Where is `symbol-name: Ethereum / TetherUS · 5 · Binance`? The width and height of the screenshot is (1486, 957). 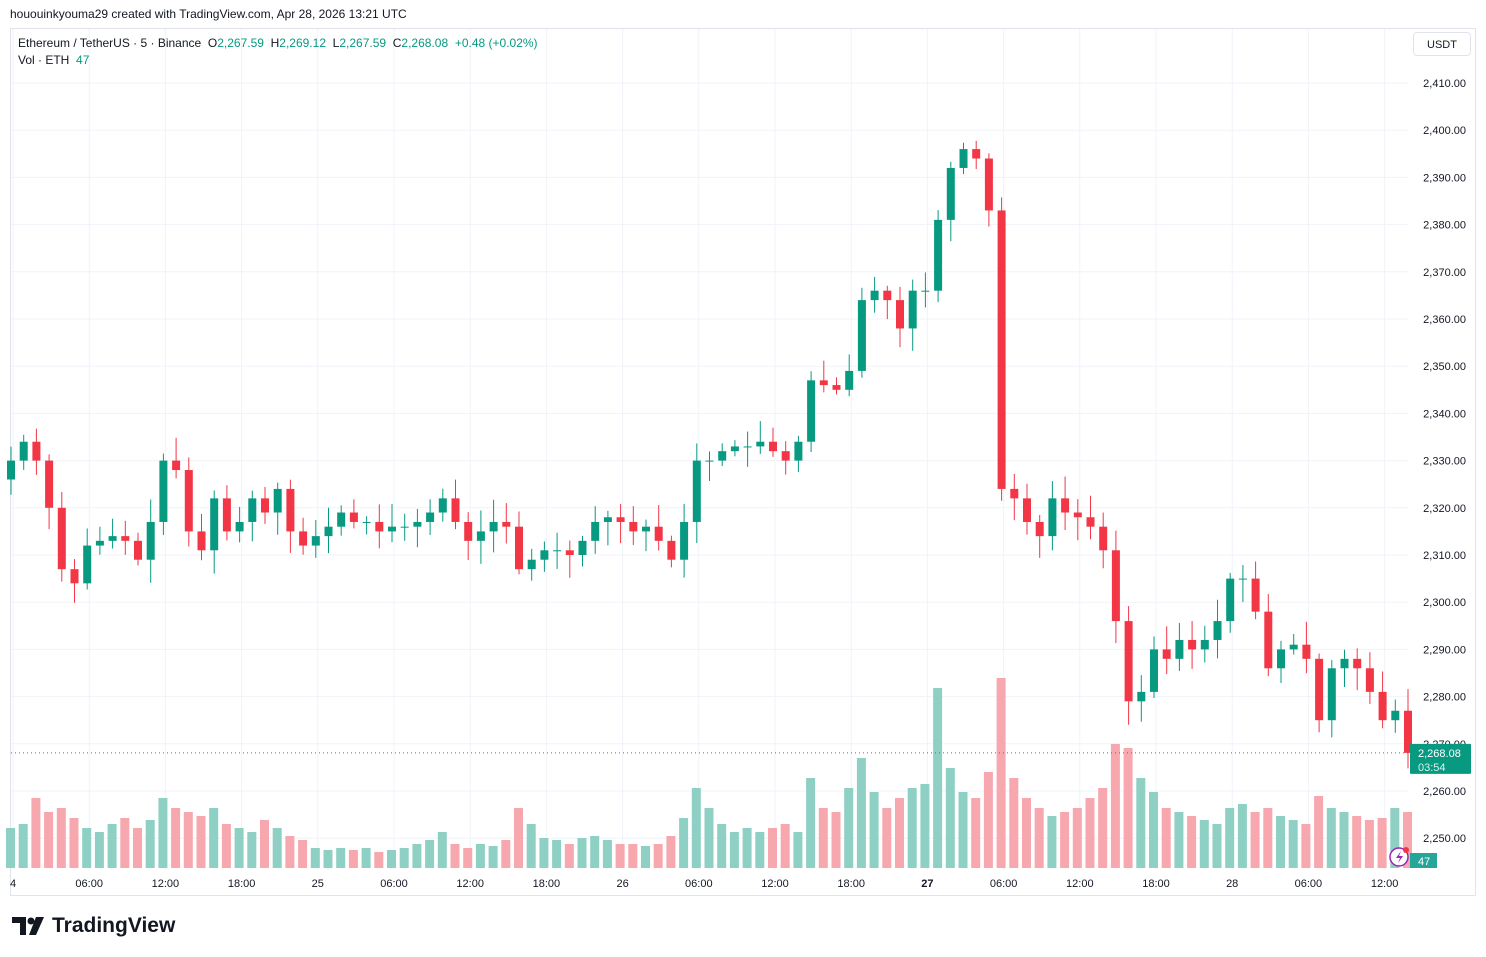
symbol-name: Ethereum / TetherUS · 5 · Binance is located at coordinates (110, 43).